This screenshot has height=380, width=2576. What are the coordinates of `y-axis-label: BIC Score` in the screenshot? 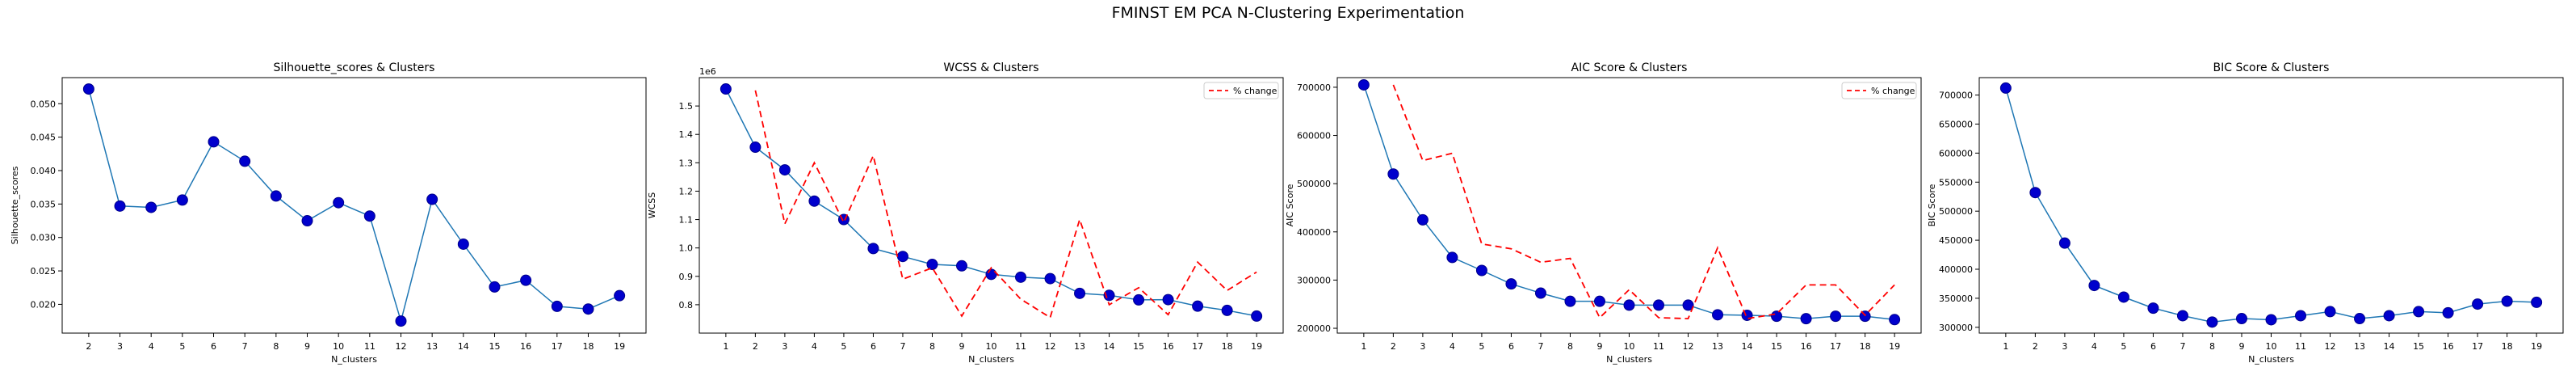 It's located at (1932, 205).